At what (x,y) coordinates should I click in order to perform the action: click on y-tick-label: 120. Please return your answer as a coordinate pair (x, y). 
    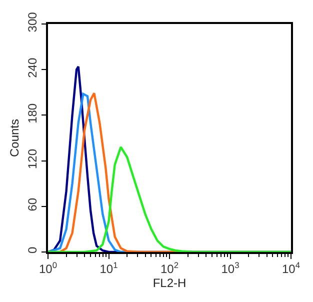
    Looking at the image, I should click on (32, 159).